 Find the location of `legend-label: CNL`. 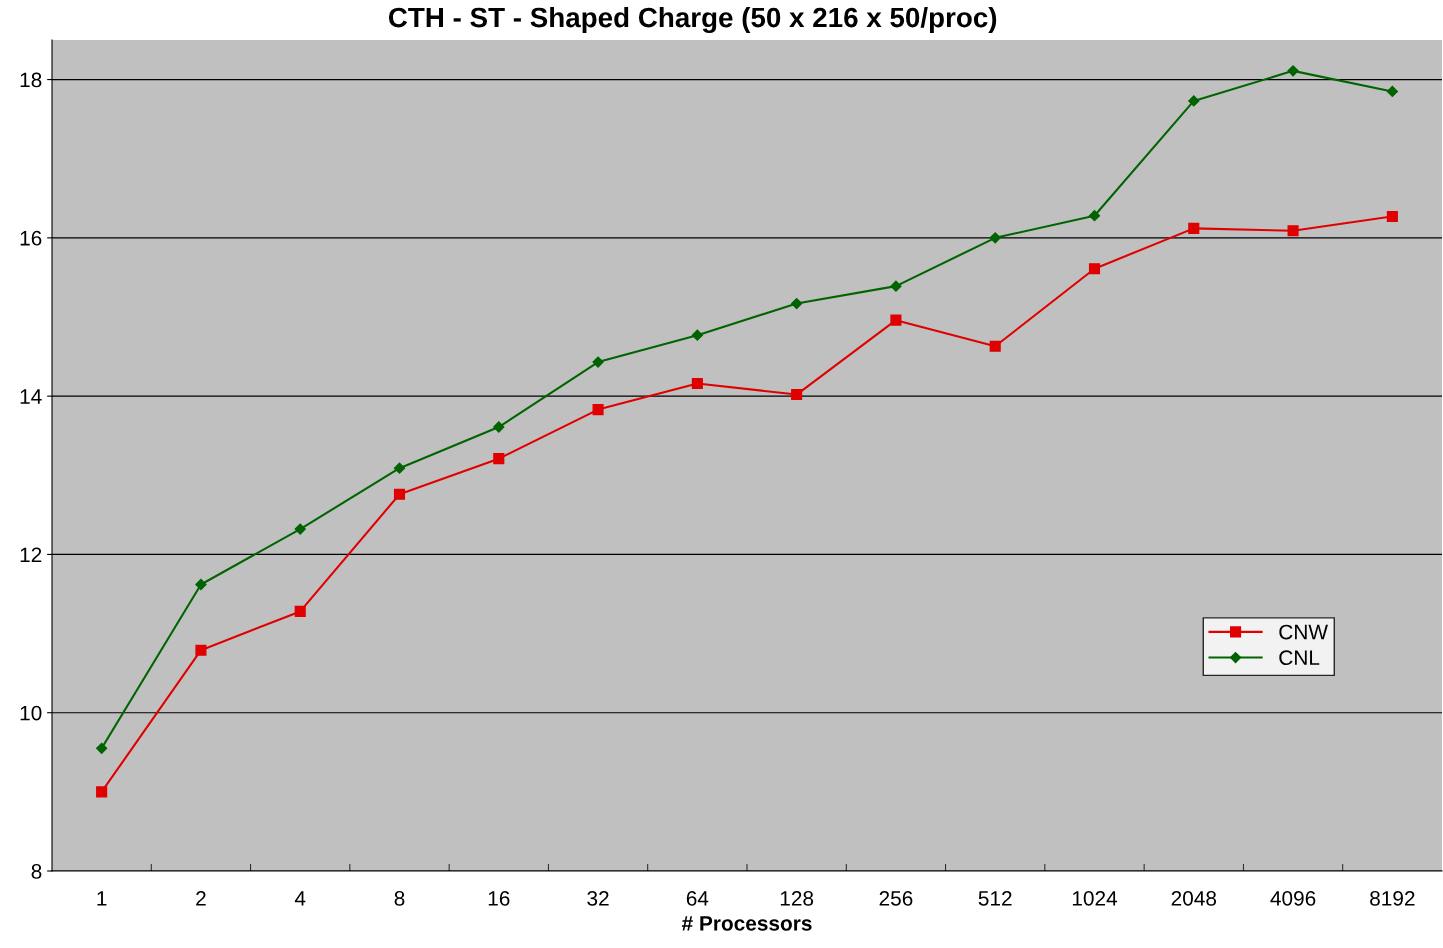

legend-label: CNL is located at coordinates (1299, 658).